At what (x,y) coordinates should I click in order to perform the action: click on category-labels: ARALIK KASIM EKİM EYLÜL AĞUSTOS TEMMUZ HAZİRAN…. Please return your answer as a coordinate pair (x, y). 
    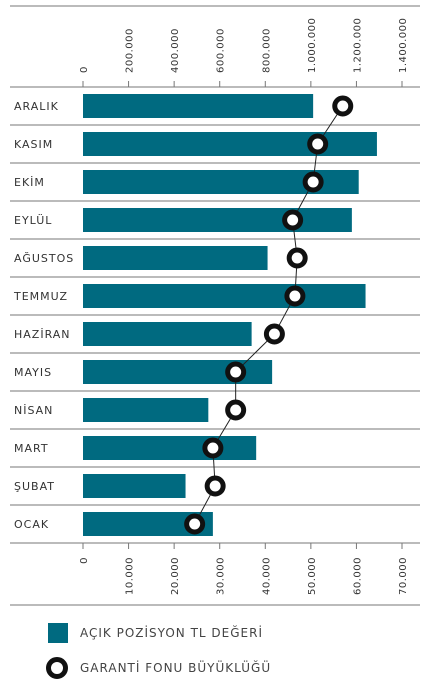
    Looking at the image, I should click on (43, 315).